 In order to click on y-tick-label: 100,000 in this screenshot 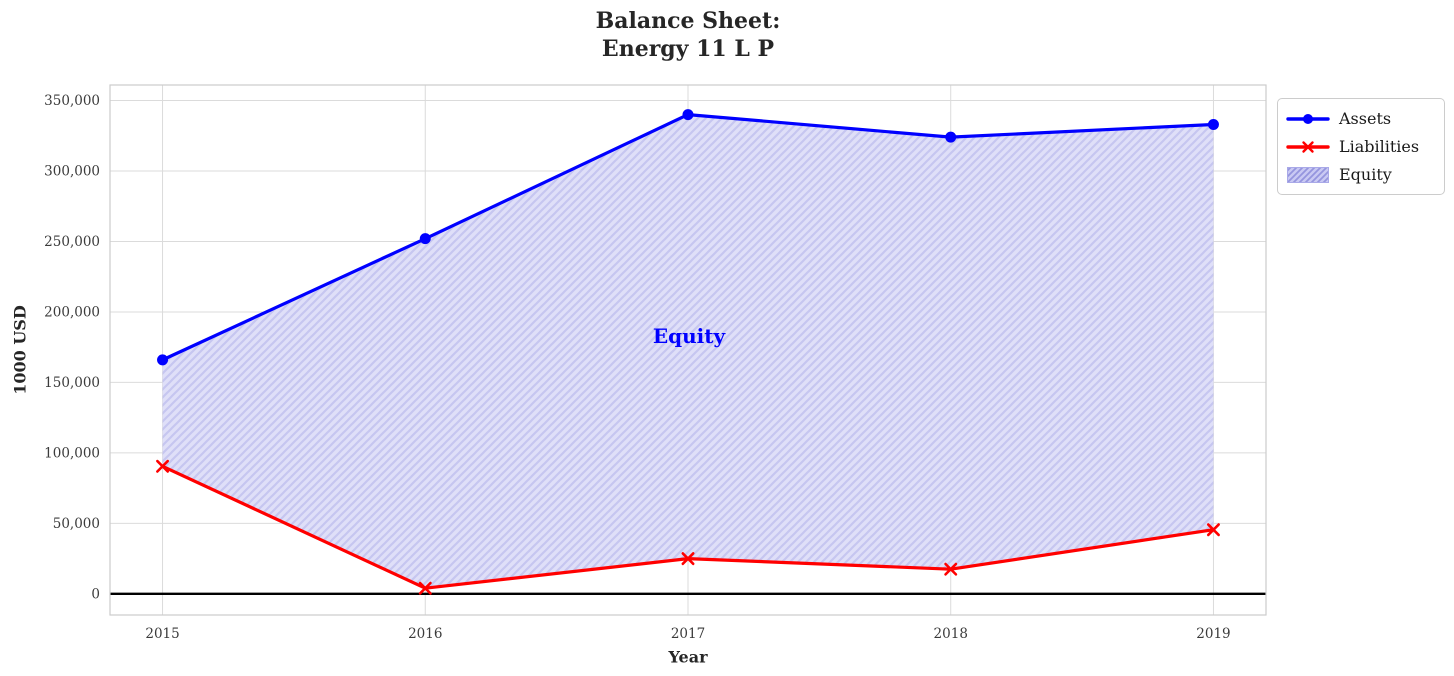, I will do `click(72, 453)`.